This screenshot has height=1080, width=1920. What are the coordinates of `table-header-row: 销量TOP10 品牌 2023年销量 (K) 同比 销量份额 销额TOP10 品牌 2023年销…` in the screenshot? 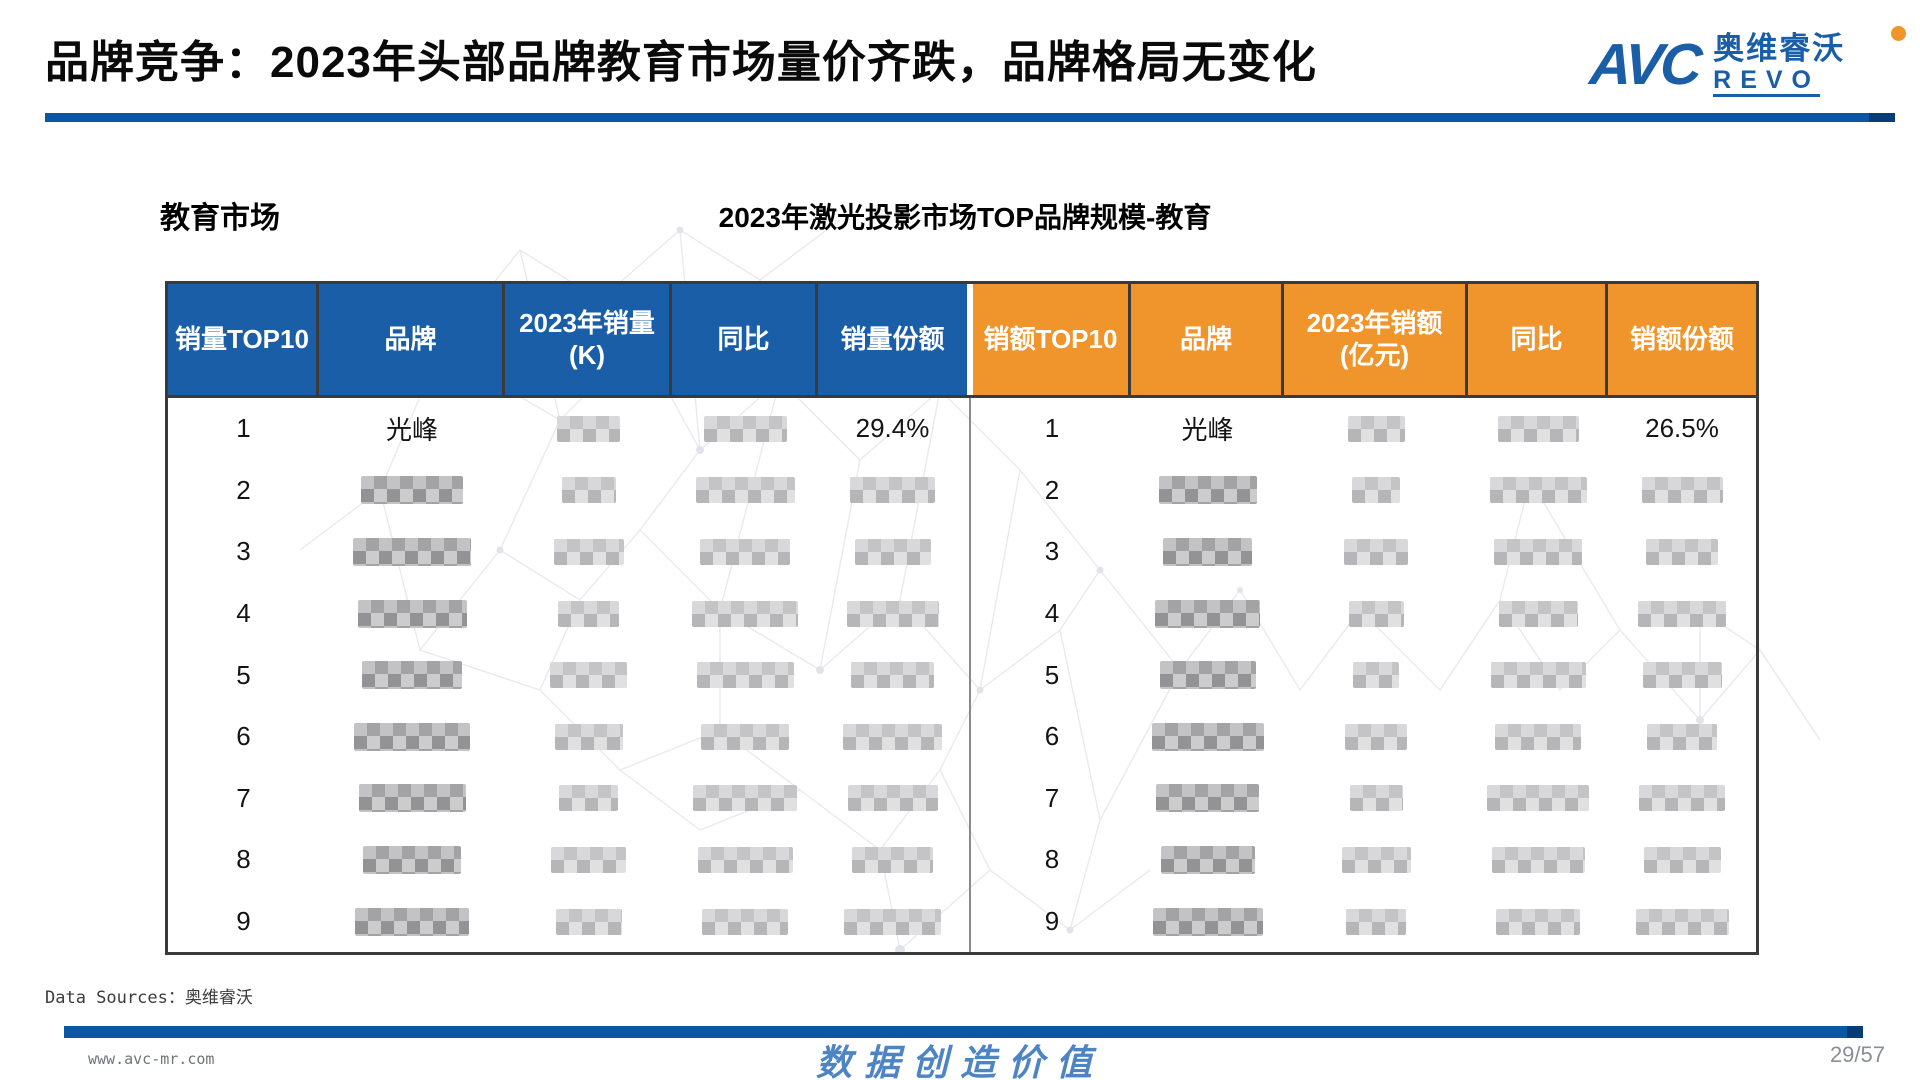 It's located at (962, 341).